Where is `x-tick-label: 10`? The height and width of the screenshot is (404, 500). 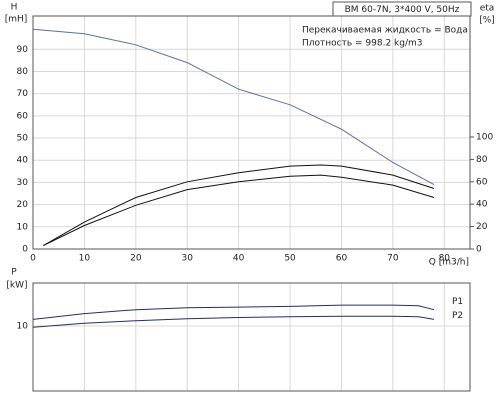
x-tick-label: 10 is located at coordinates (85, 259).